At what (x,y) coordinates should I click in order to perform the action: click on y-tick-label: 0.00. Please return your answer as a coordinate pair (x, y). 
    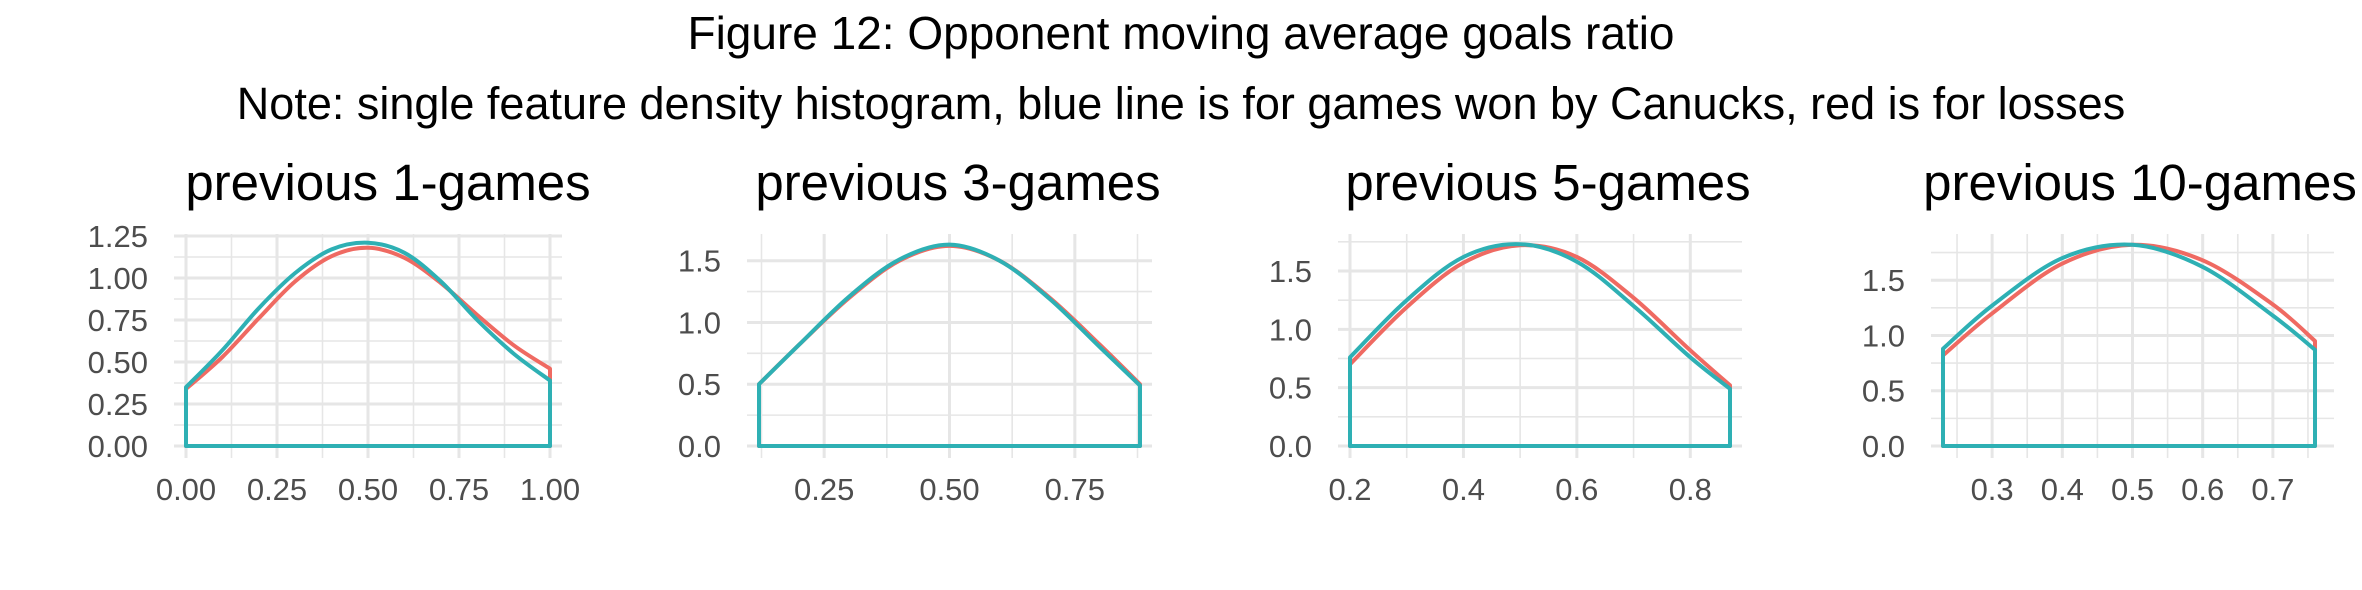
    Looking at the image, I should click on (118, 446).